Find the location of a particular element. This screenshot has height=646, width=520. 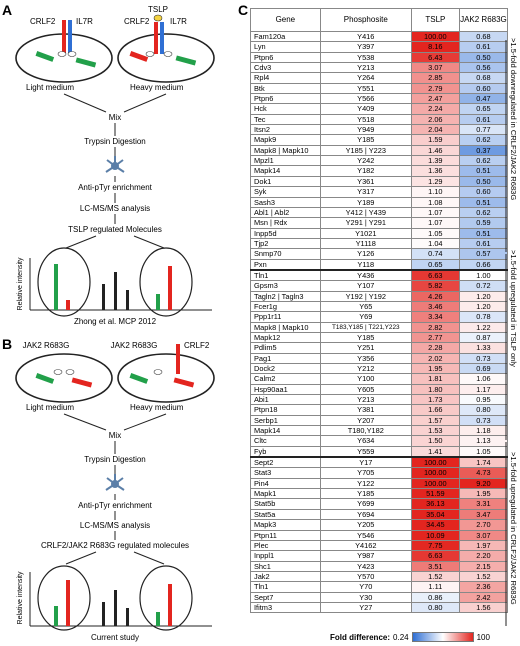

gene-cell: Serbp1 is located at coordinates (285, 420).